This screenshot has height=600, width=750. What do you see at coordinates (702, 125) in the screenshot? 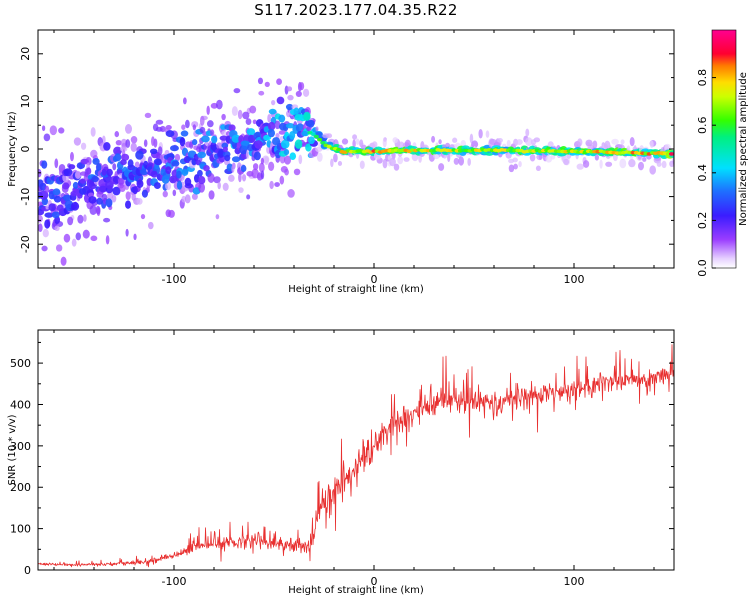
I see `colorbar-tick-label: 0.6` at bounding box center [702, 125].